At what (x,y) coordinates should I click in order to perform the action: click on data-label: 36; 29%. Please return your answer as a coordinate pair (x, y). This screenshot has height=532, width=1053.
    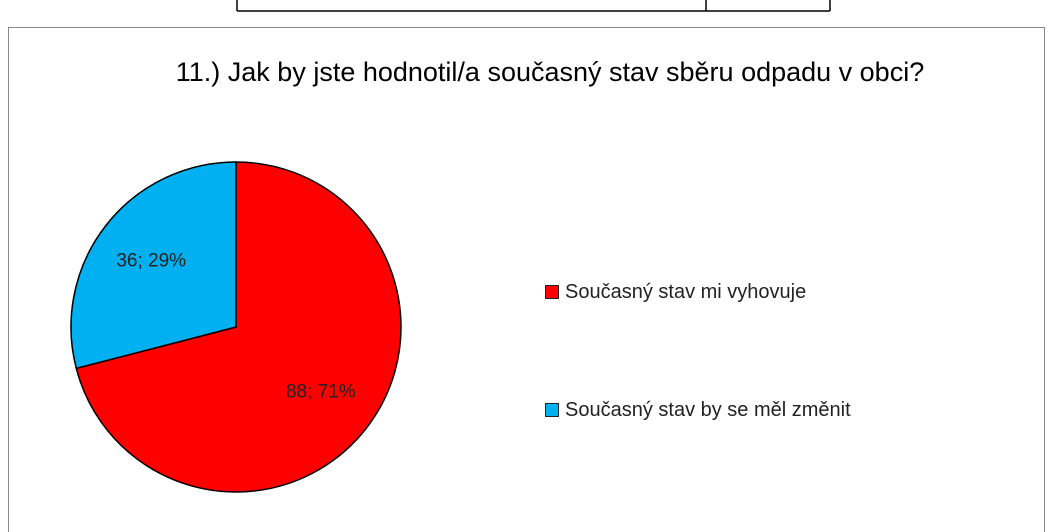
    Looking at the image, I should click on (151, 260).